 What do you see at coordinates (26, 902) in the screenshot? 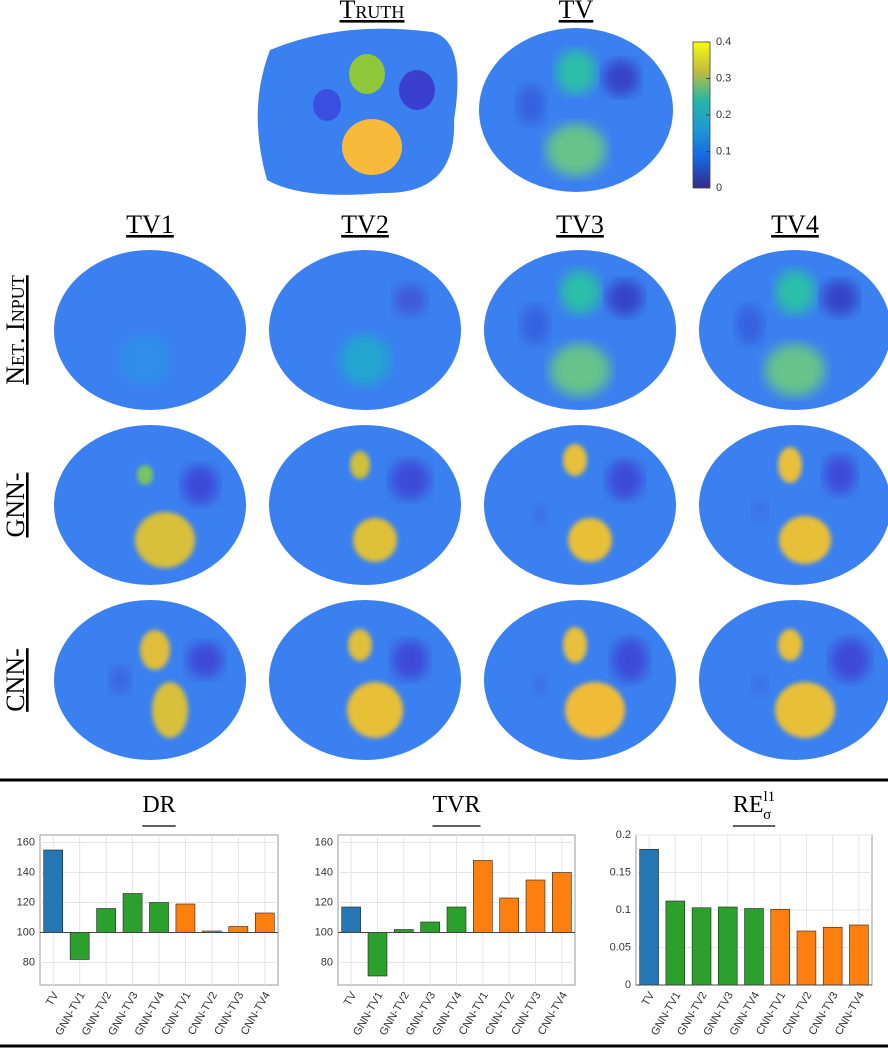
I see `y-tick-label: 120` at bounding box center [26, 902].